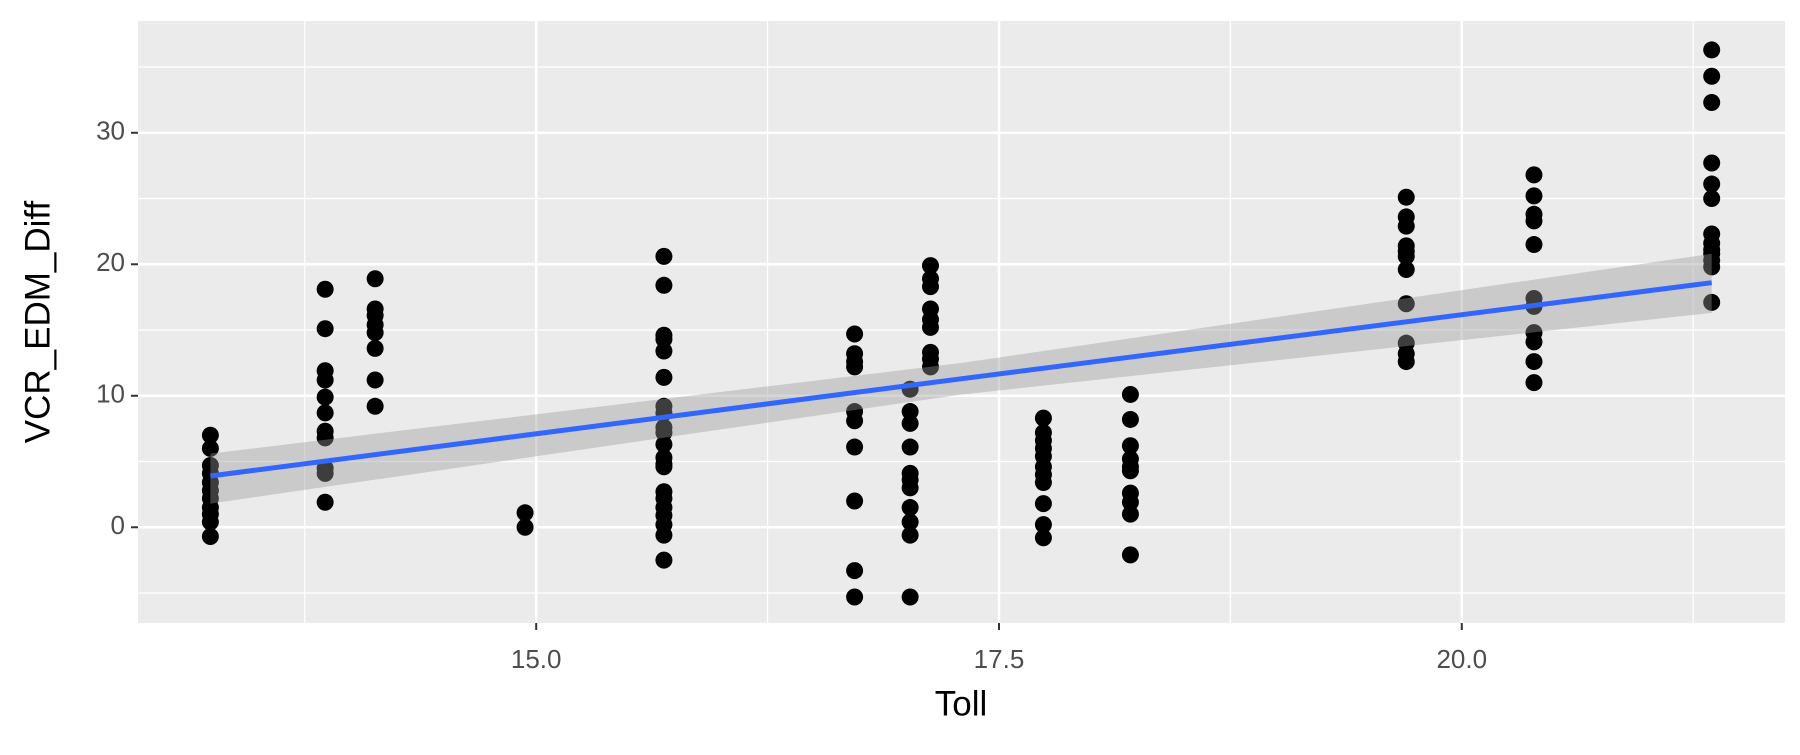 This screenshot has height=755, width=1800. I want to click on x-tick-label: 15.0, so click(536, 659).